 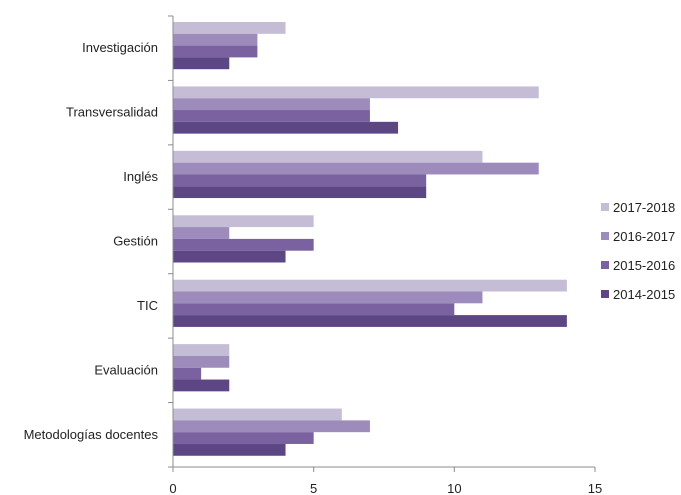 I want to click on category-label: TIC, so click(x=147, y=305).